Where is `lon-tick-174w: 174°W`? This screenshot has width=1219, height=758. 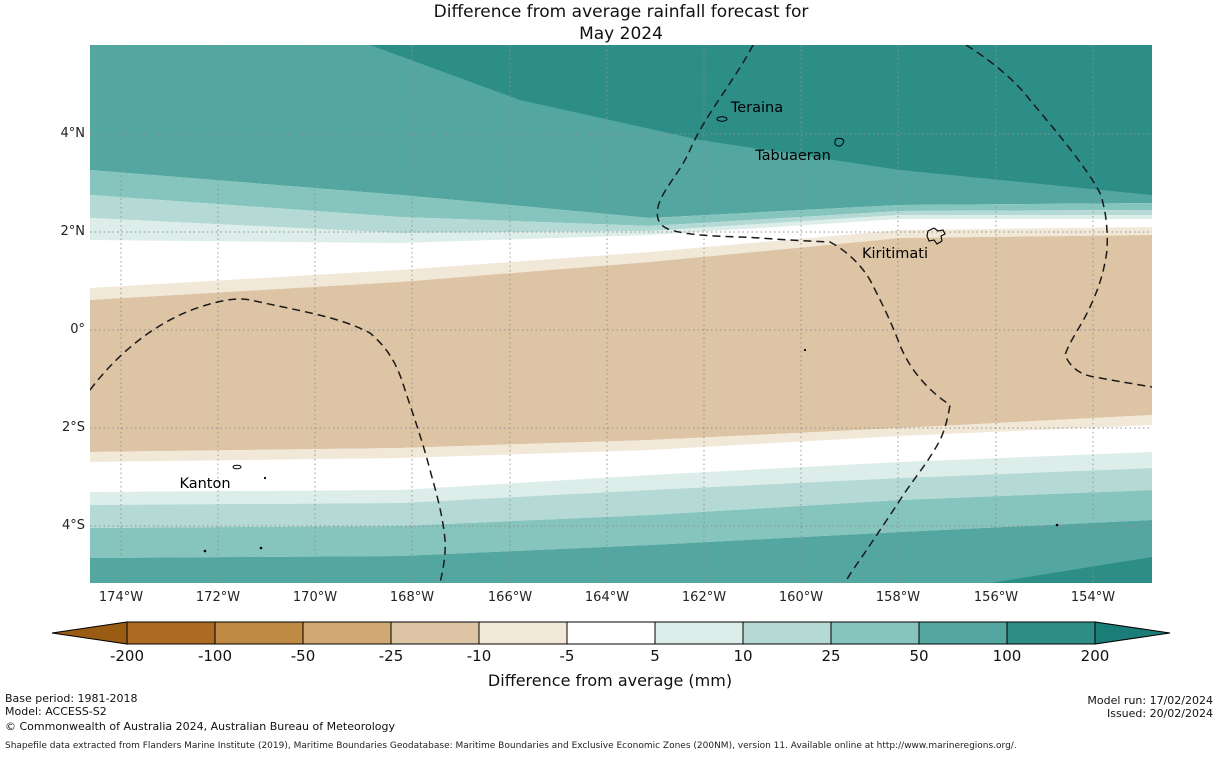
lon-tick-174w: 174°W is located at coordinates (121, 597).